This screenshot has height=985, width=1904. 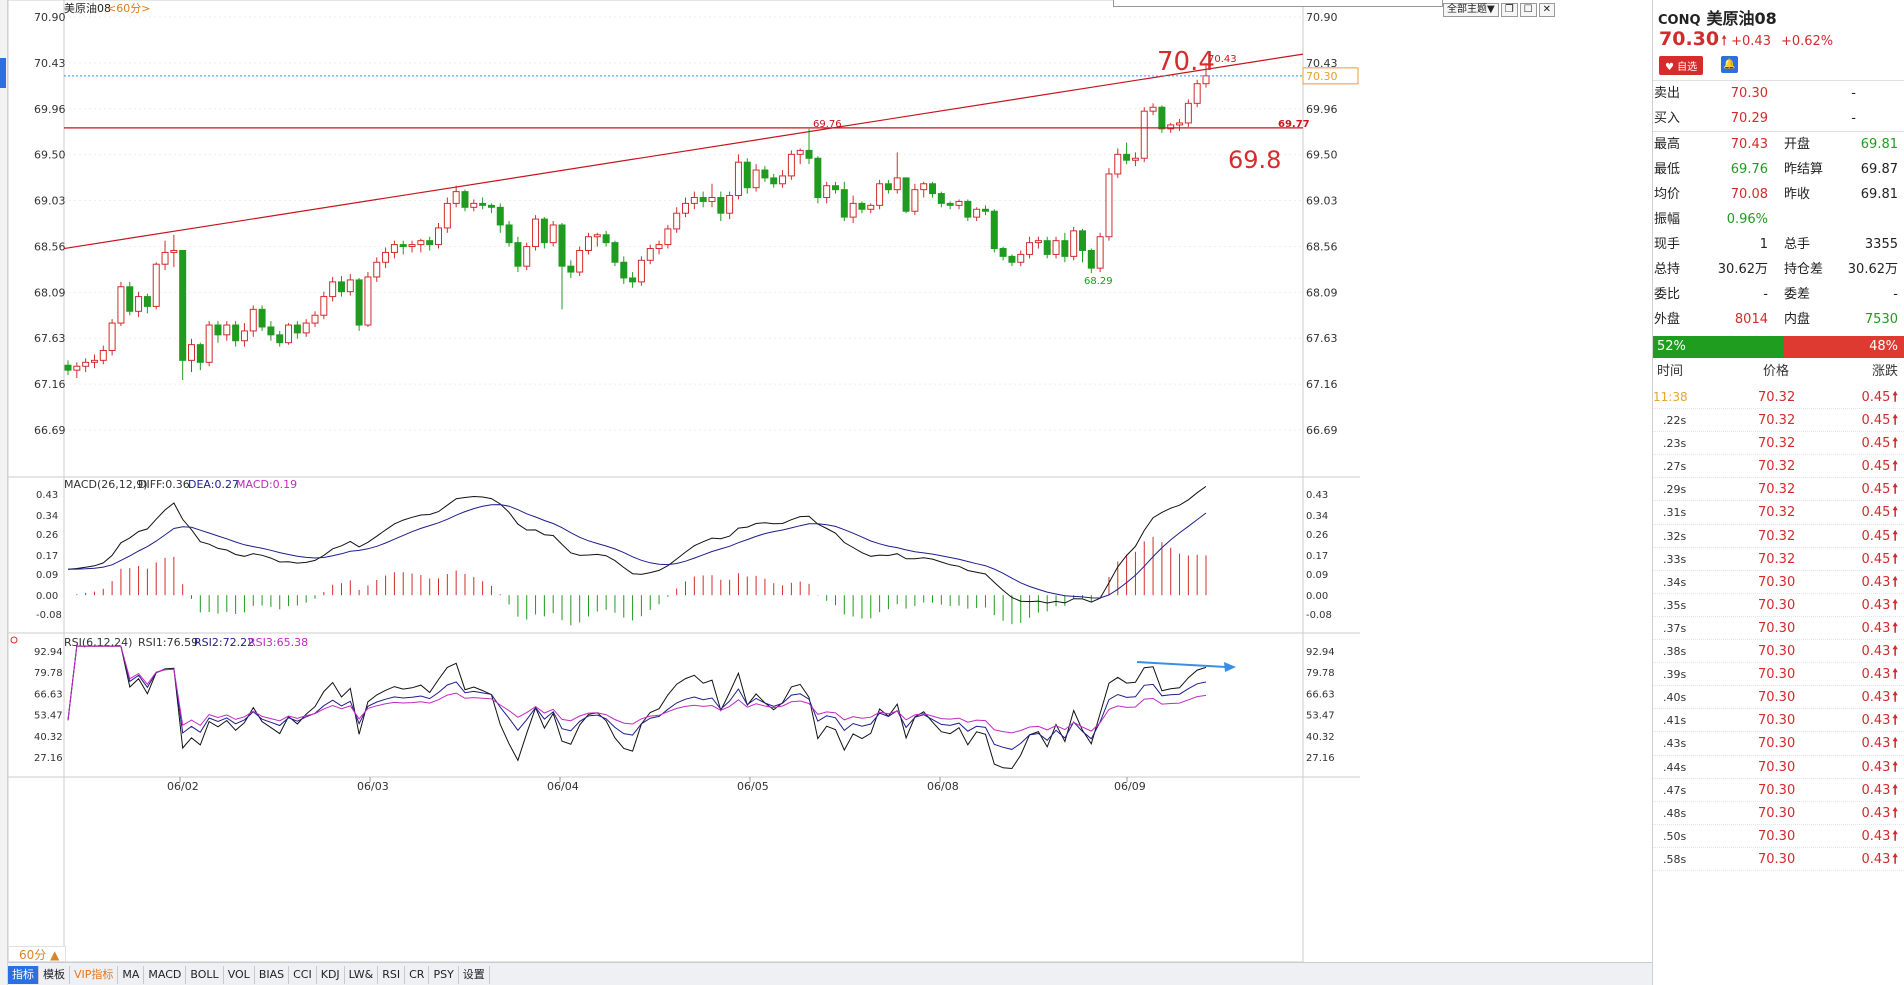 I want to click on tick-time: .33s, so click(x=1675, y=559).